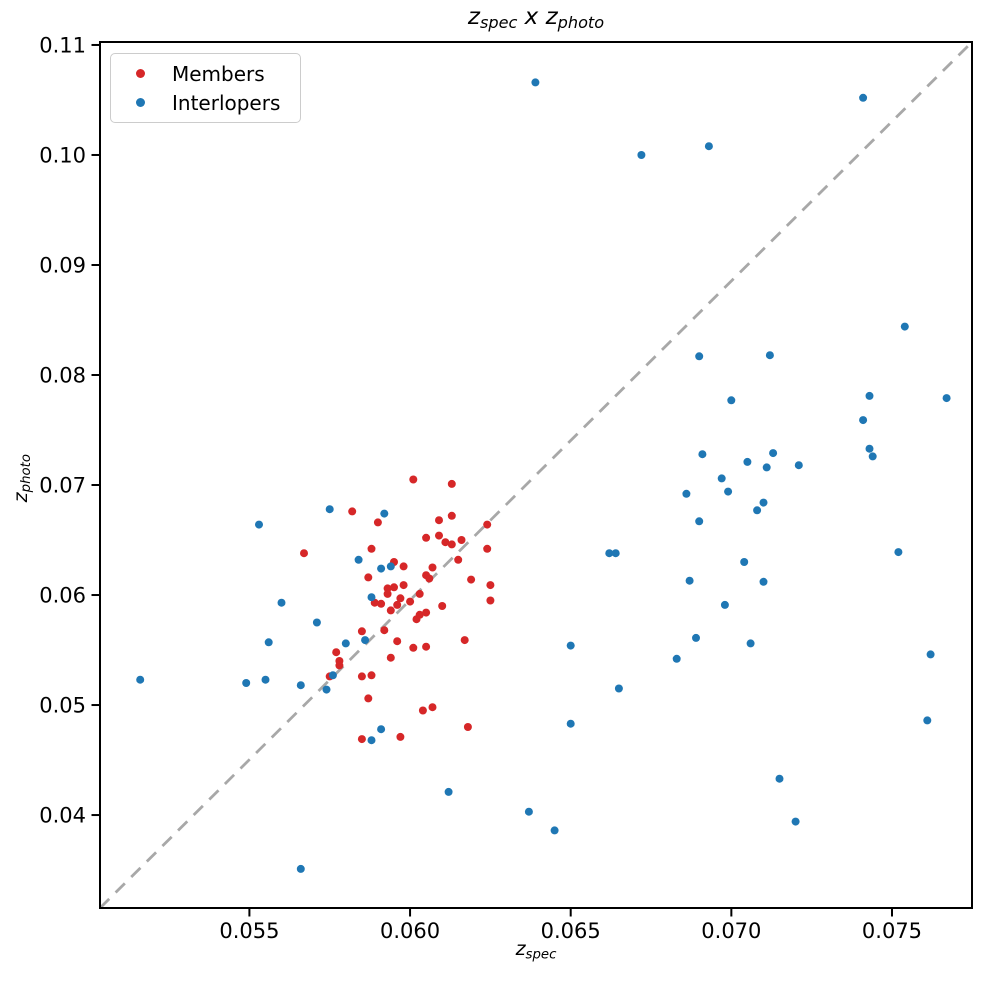 Image resolution: width=986 pixels, height=983 pixels. Describe the element at coordinates (62, 816) in the screenshot. I see `y-tick-label: 0.04` at that location.